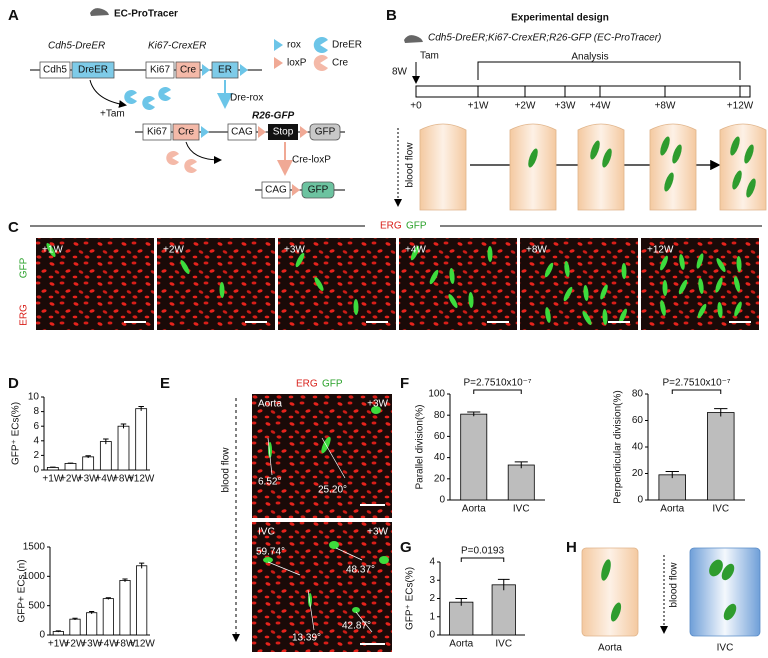  I want to click on gene-label: Cdh5, so click(55, 70).